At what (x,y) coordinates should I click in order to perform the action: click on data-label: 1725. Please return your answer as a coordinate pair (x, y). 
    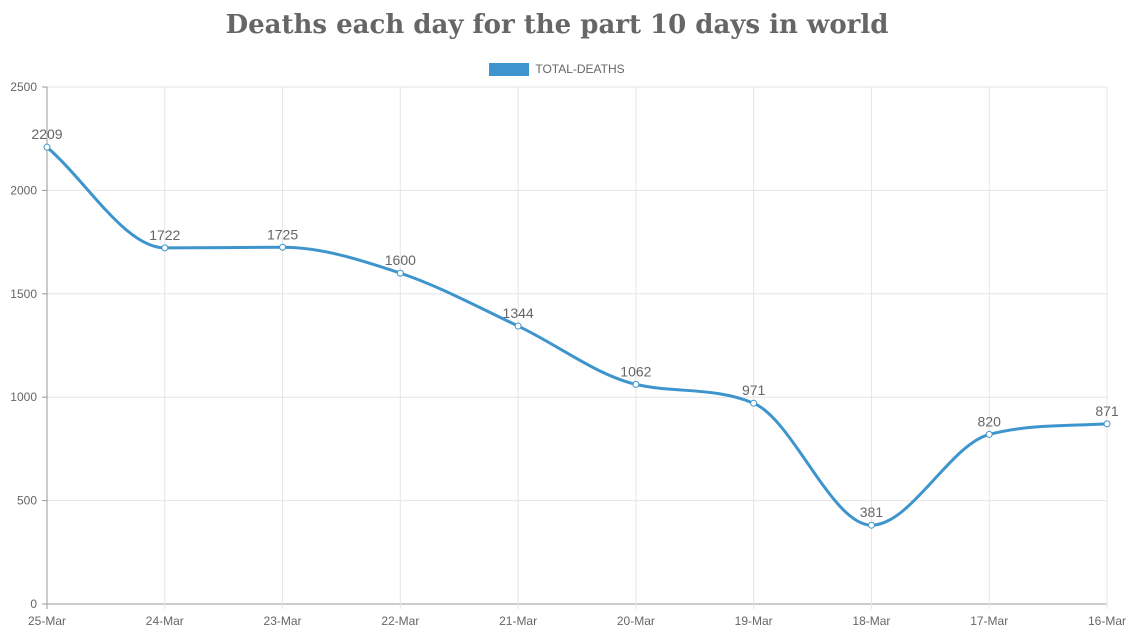
    Looking at the image, I should click on (282, 234).